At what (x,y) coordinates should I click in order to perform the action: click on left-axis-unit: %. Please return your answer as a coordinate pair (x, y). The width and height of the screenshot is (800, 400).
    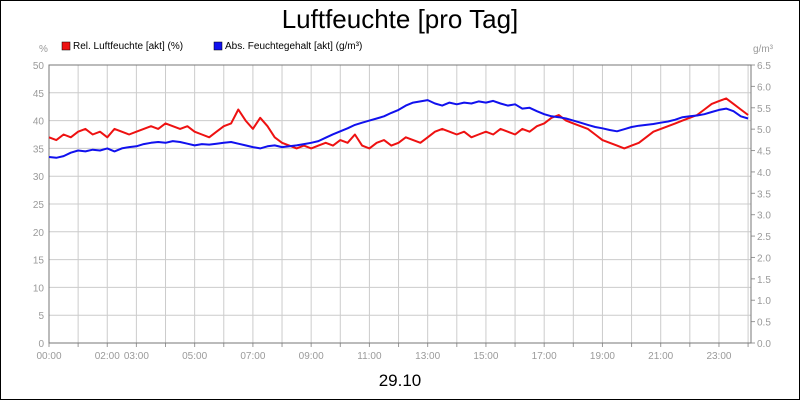
    Looking at the image, I should click on (43, 49).